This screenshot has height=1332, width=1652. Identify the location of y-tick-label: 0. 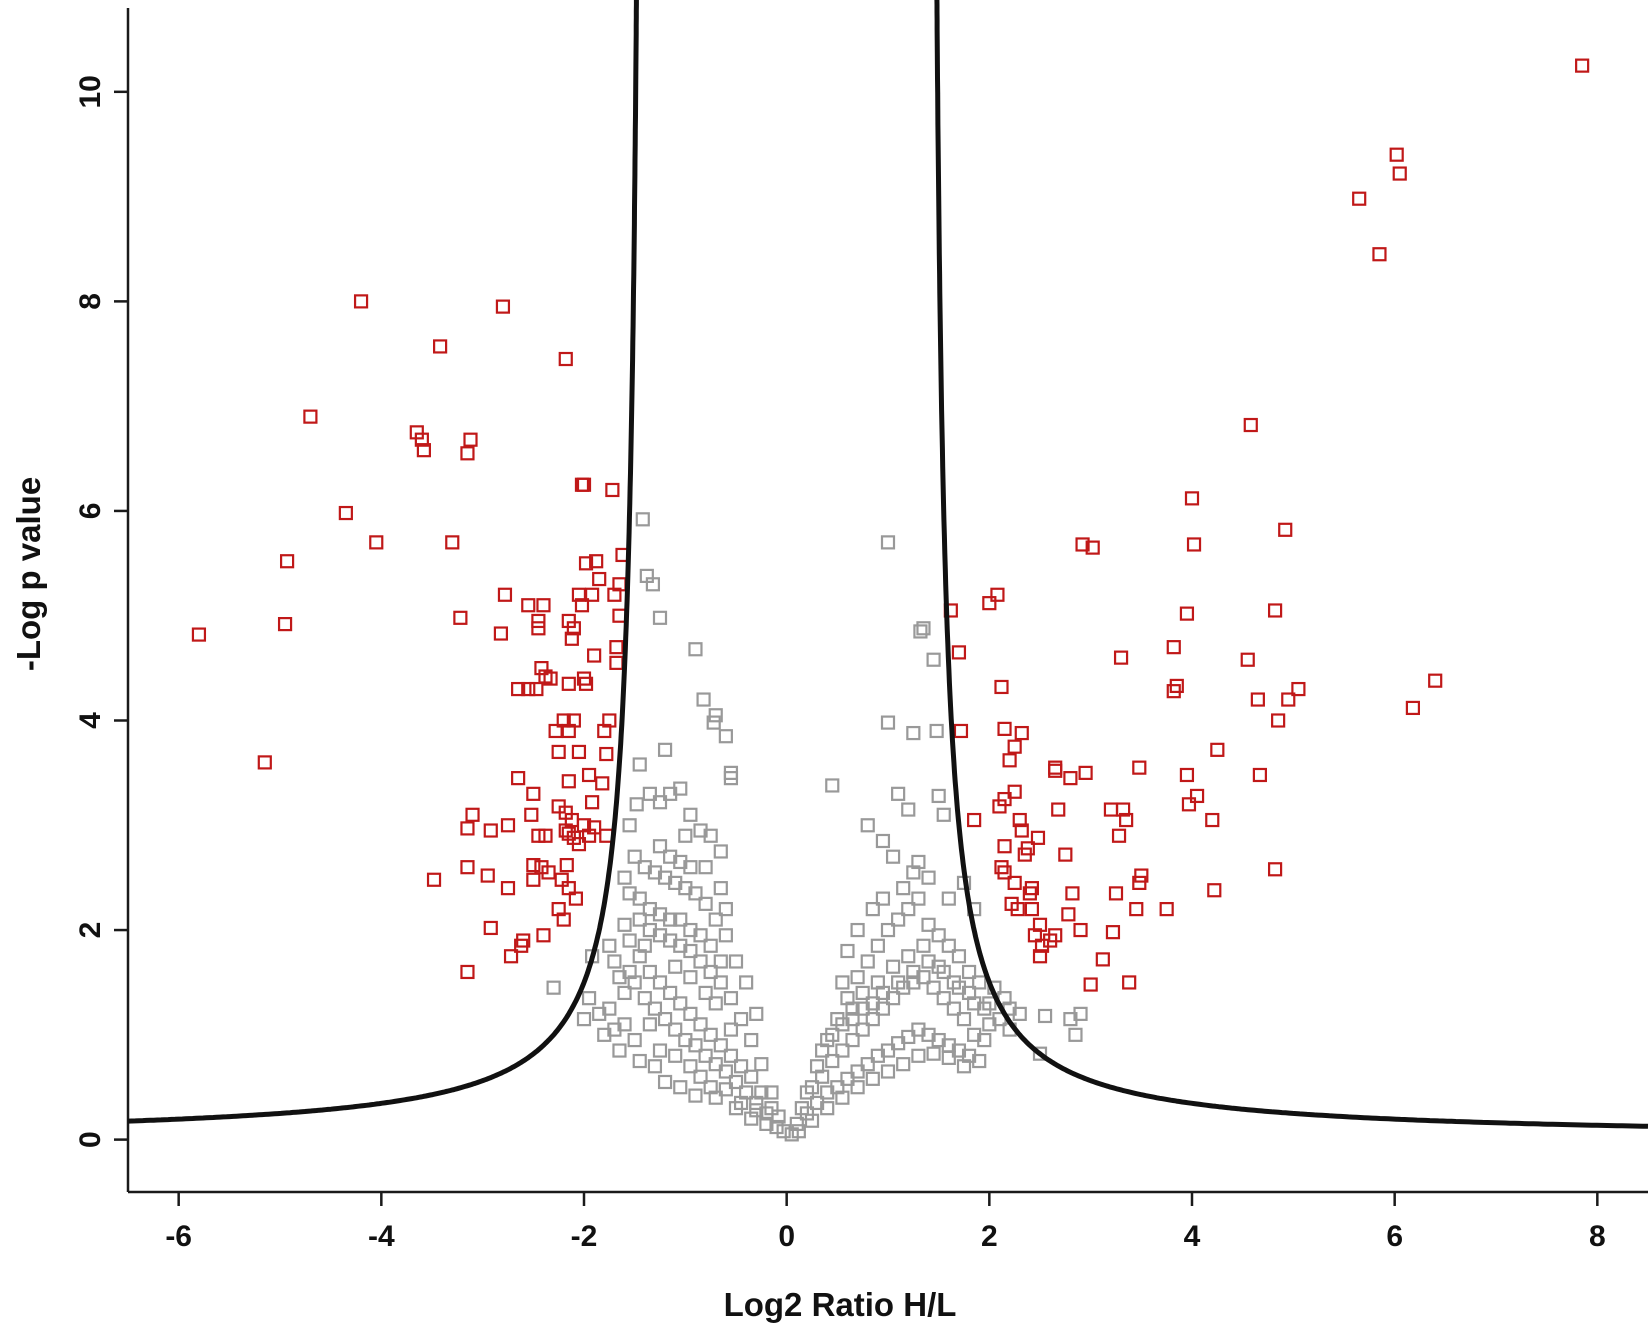
(90, 1139).